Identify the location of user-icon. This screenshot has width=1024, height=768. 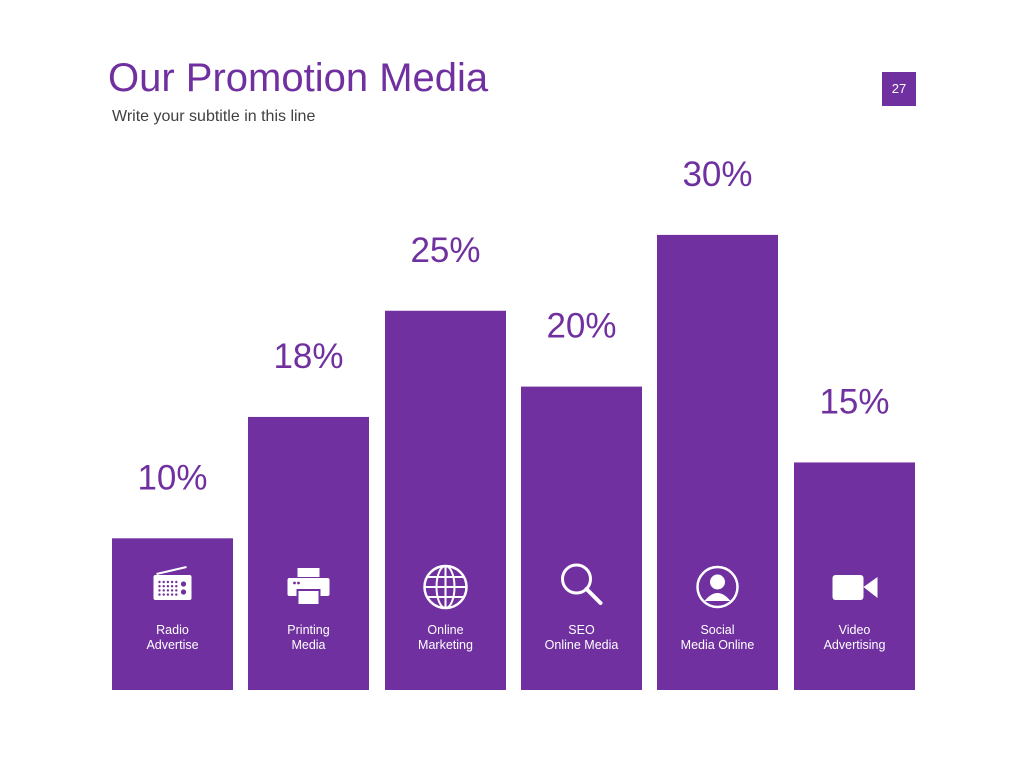
(717, 587).